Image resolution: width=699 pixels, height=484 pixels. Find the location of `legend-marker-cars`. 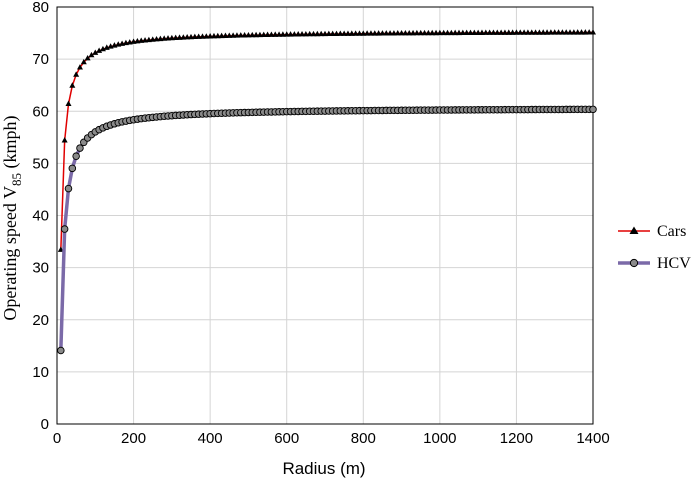

legend-marker-cars is located at coordinates (634, 230).